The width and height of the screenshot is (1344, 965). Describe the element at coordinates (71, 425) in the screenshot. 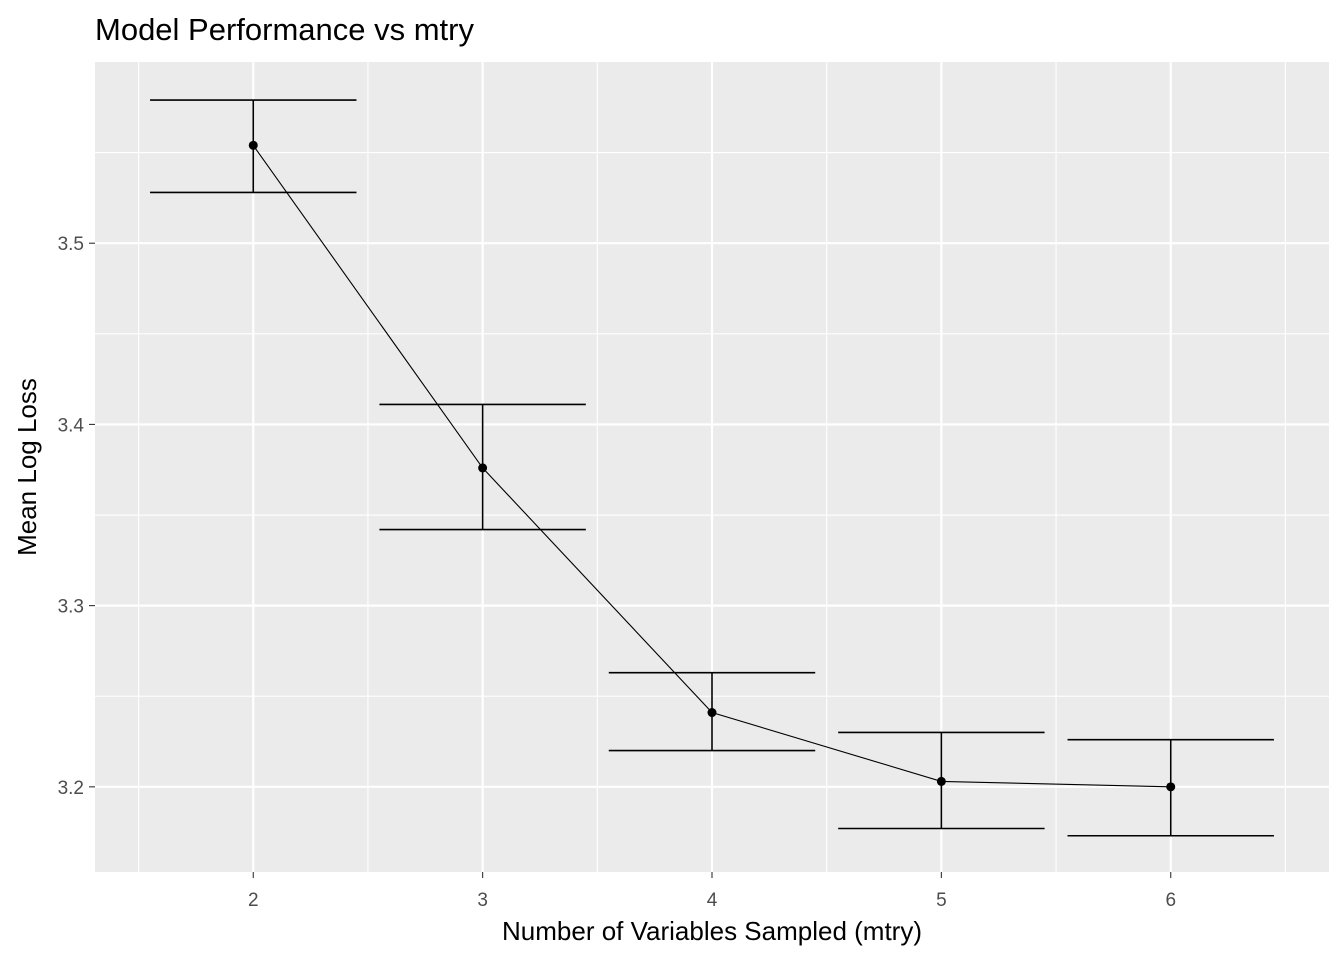

I see `y-tick-label: 3.4` at that location.